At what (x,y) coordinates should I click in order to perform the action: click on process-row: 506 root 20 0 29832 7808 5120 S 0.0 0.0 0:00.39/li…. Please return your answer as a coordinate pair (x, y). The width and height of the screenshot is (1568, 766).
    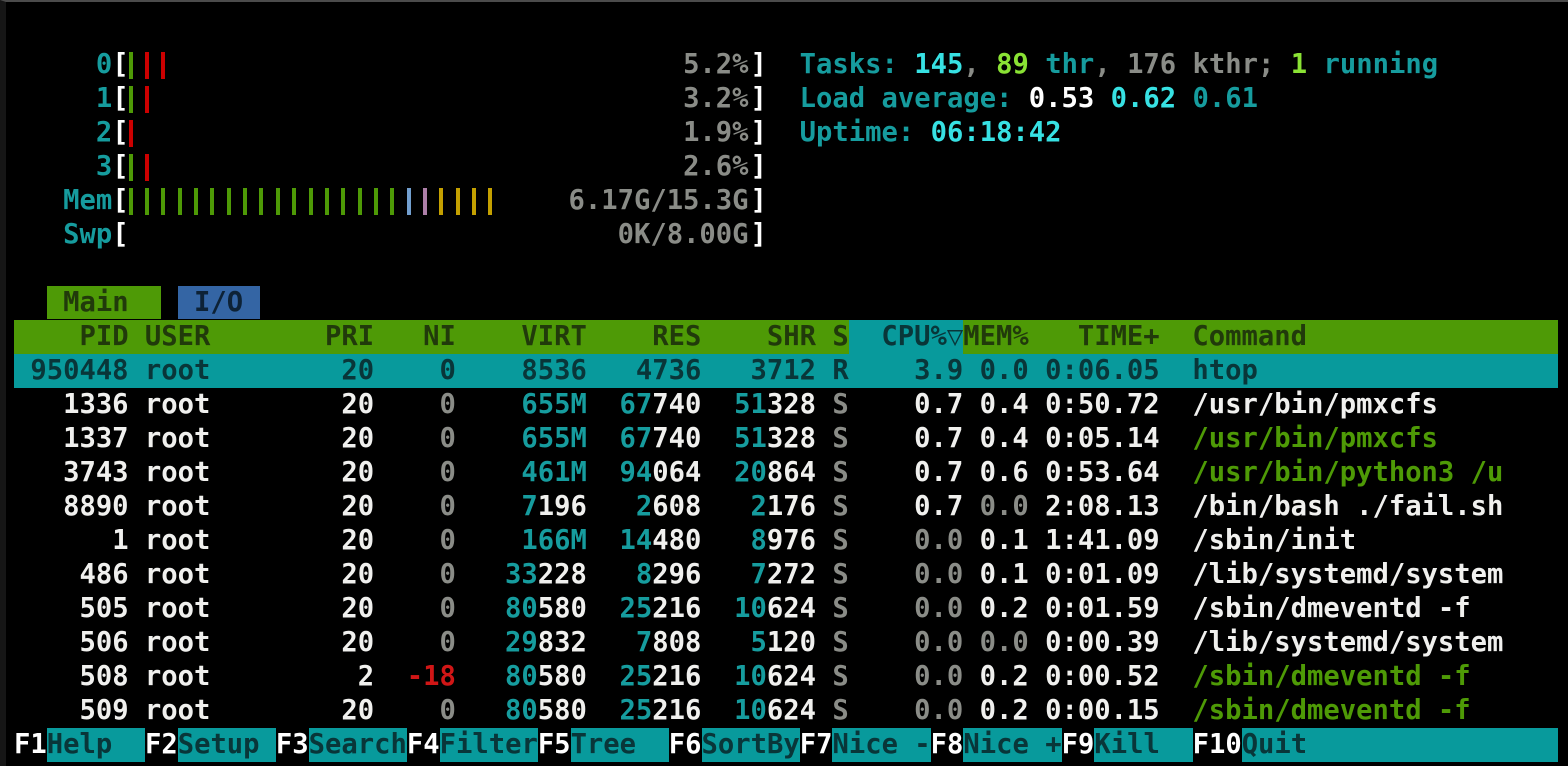
    Looking at the image, I should click on (786, 643).